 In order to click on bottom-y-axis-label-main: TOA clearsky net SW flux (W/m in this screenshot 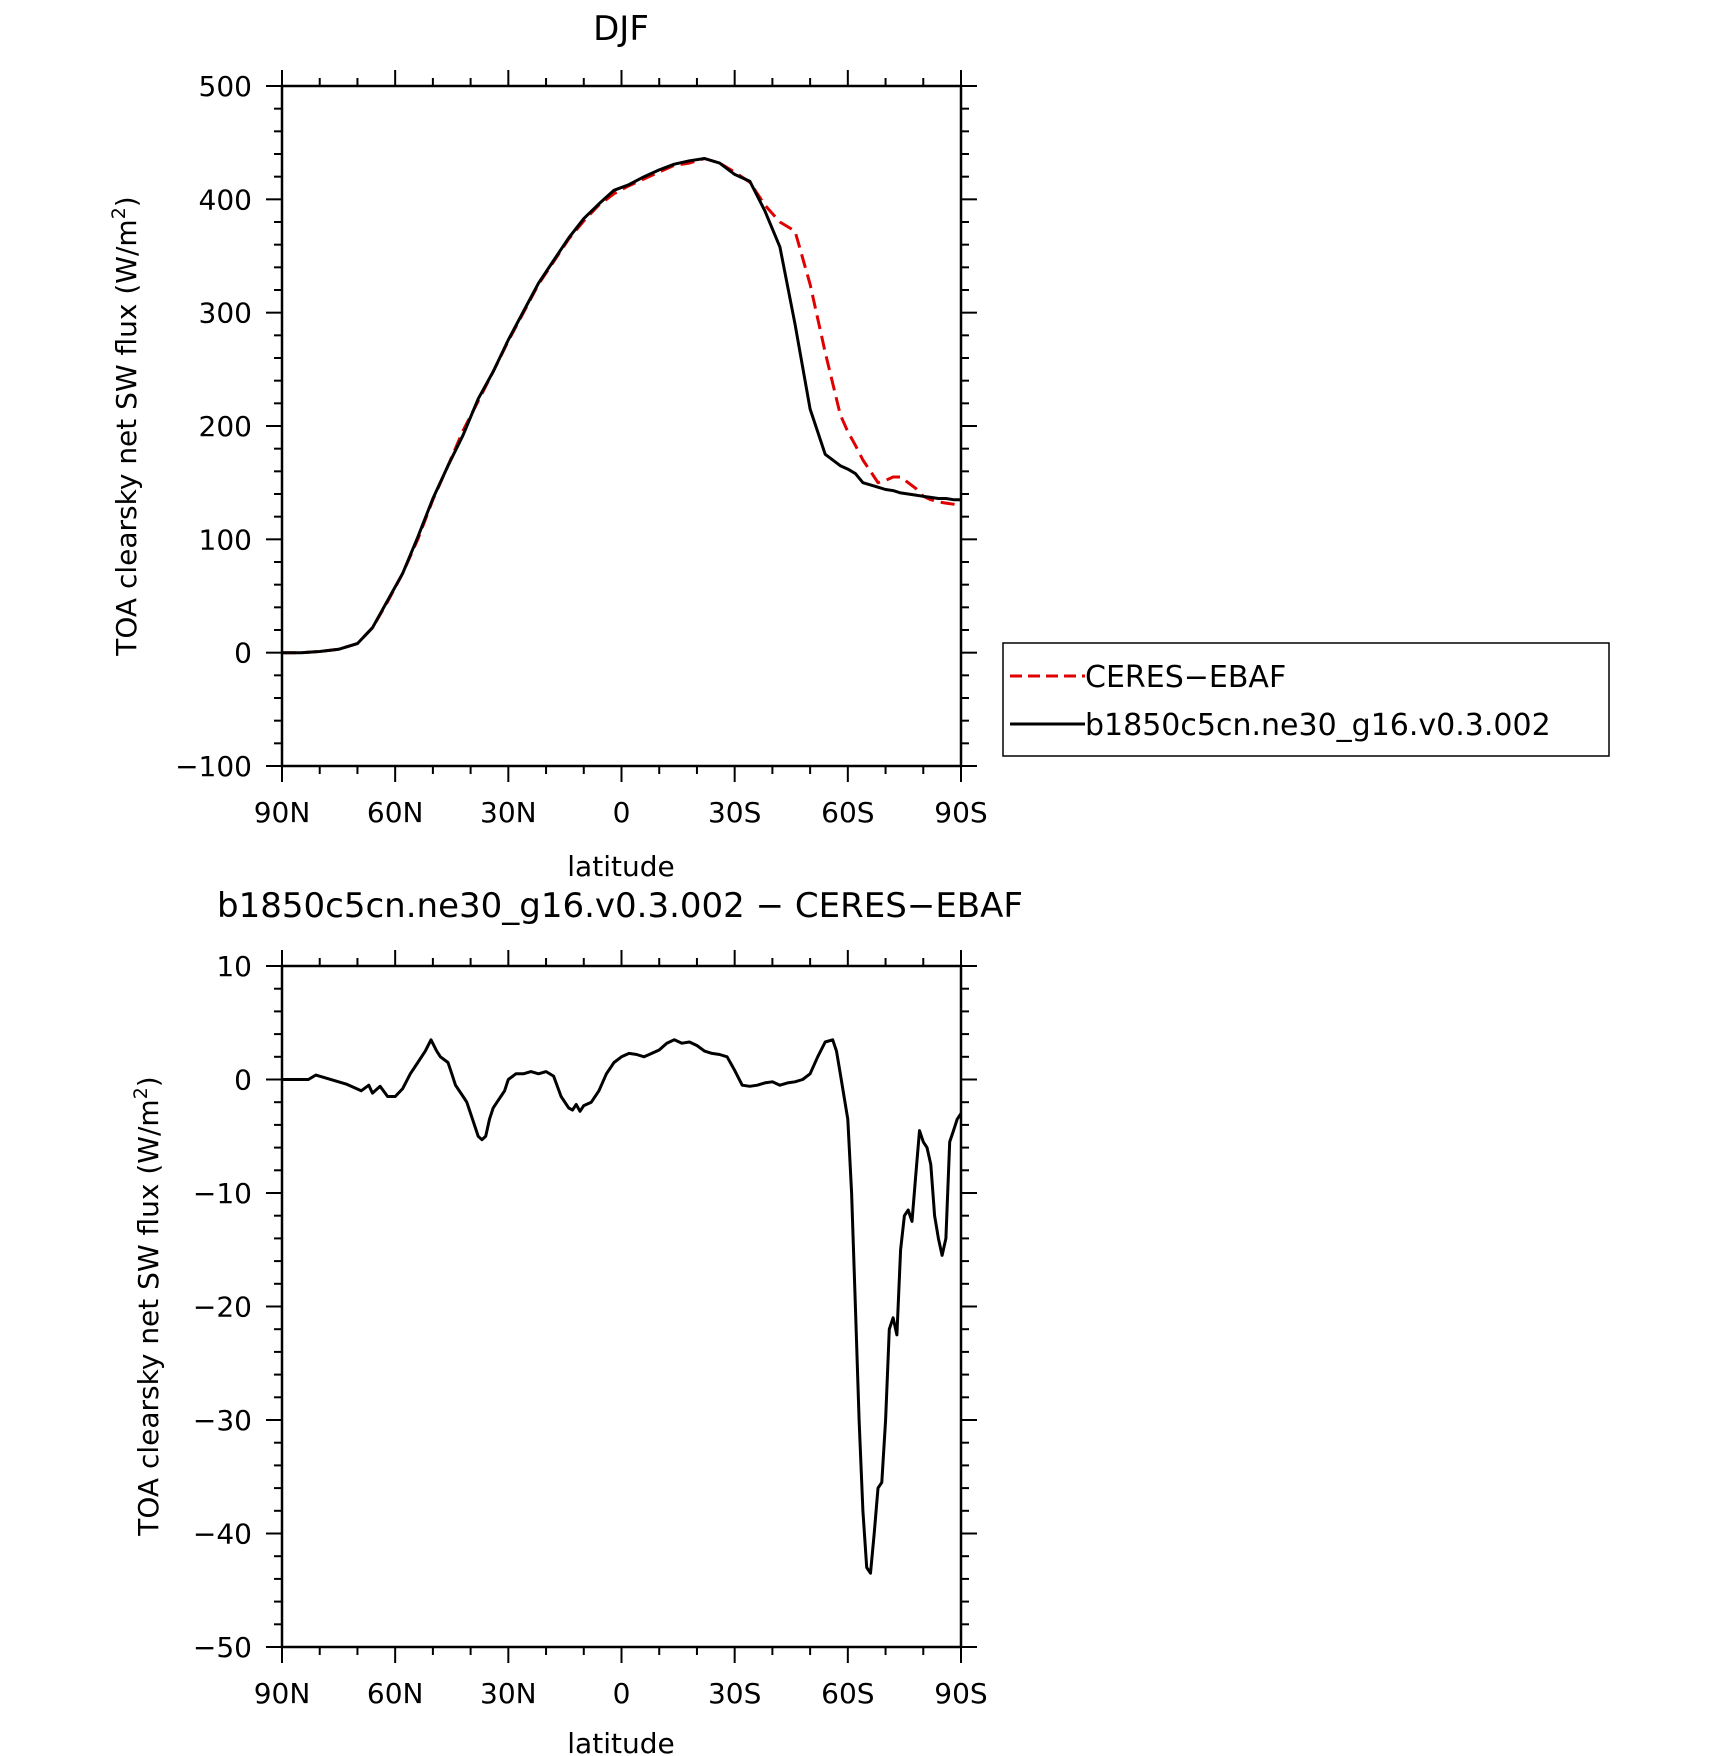, I will do `click(148, 1317)`.